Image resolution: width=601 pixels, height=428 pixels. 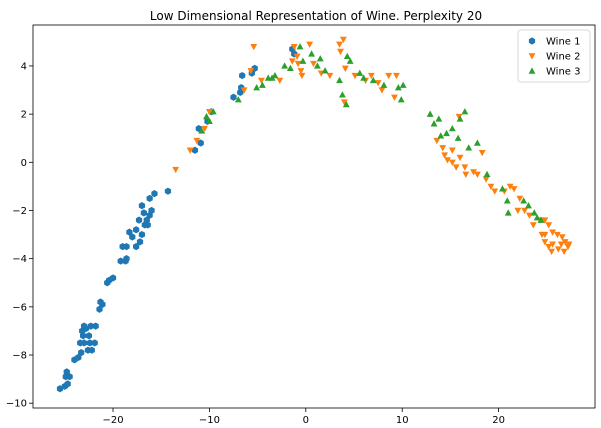 What do you see at coordinates (532, 56) in the screenshot?
I see `legend-marker` at bounding box center [532, 56].